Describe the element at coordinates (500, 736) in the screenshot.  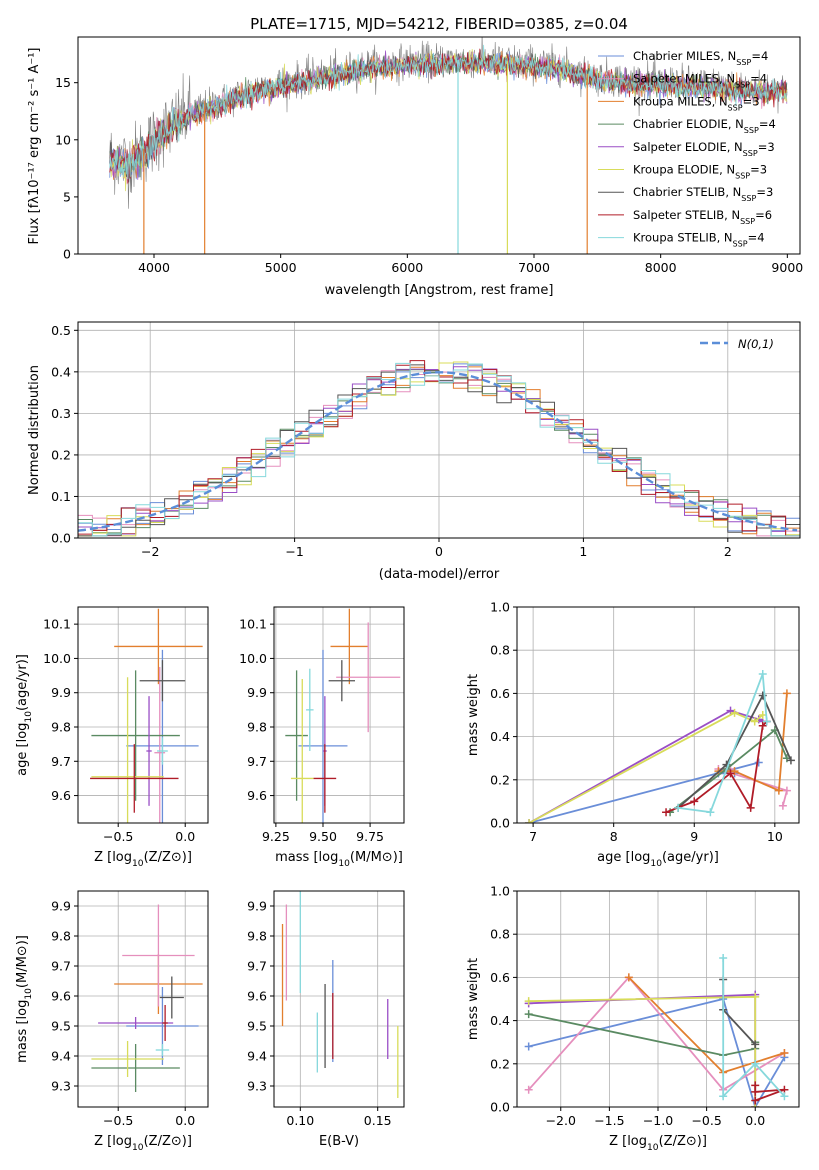
I see `weight_vs_age-ytick-label: 0.4` at that location.